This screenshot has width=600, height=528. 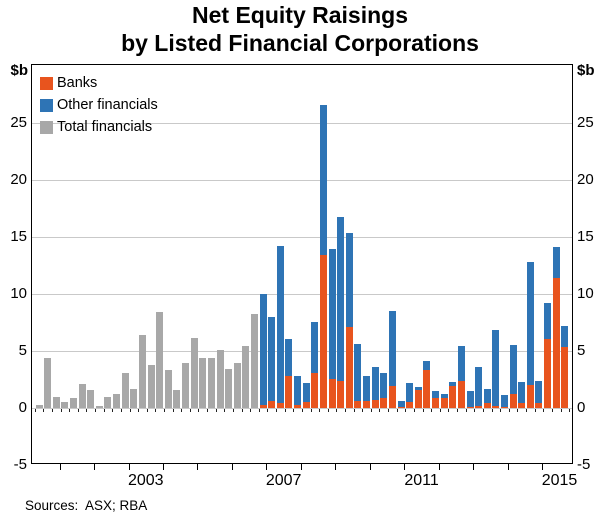 What do you see at coordinates (405, 467) in the screenshot?
I see `year-tick-2011` at bounding box center [405, 467].